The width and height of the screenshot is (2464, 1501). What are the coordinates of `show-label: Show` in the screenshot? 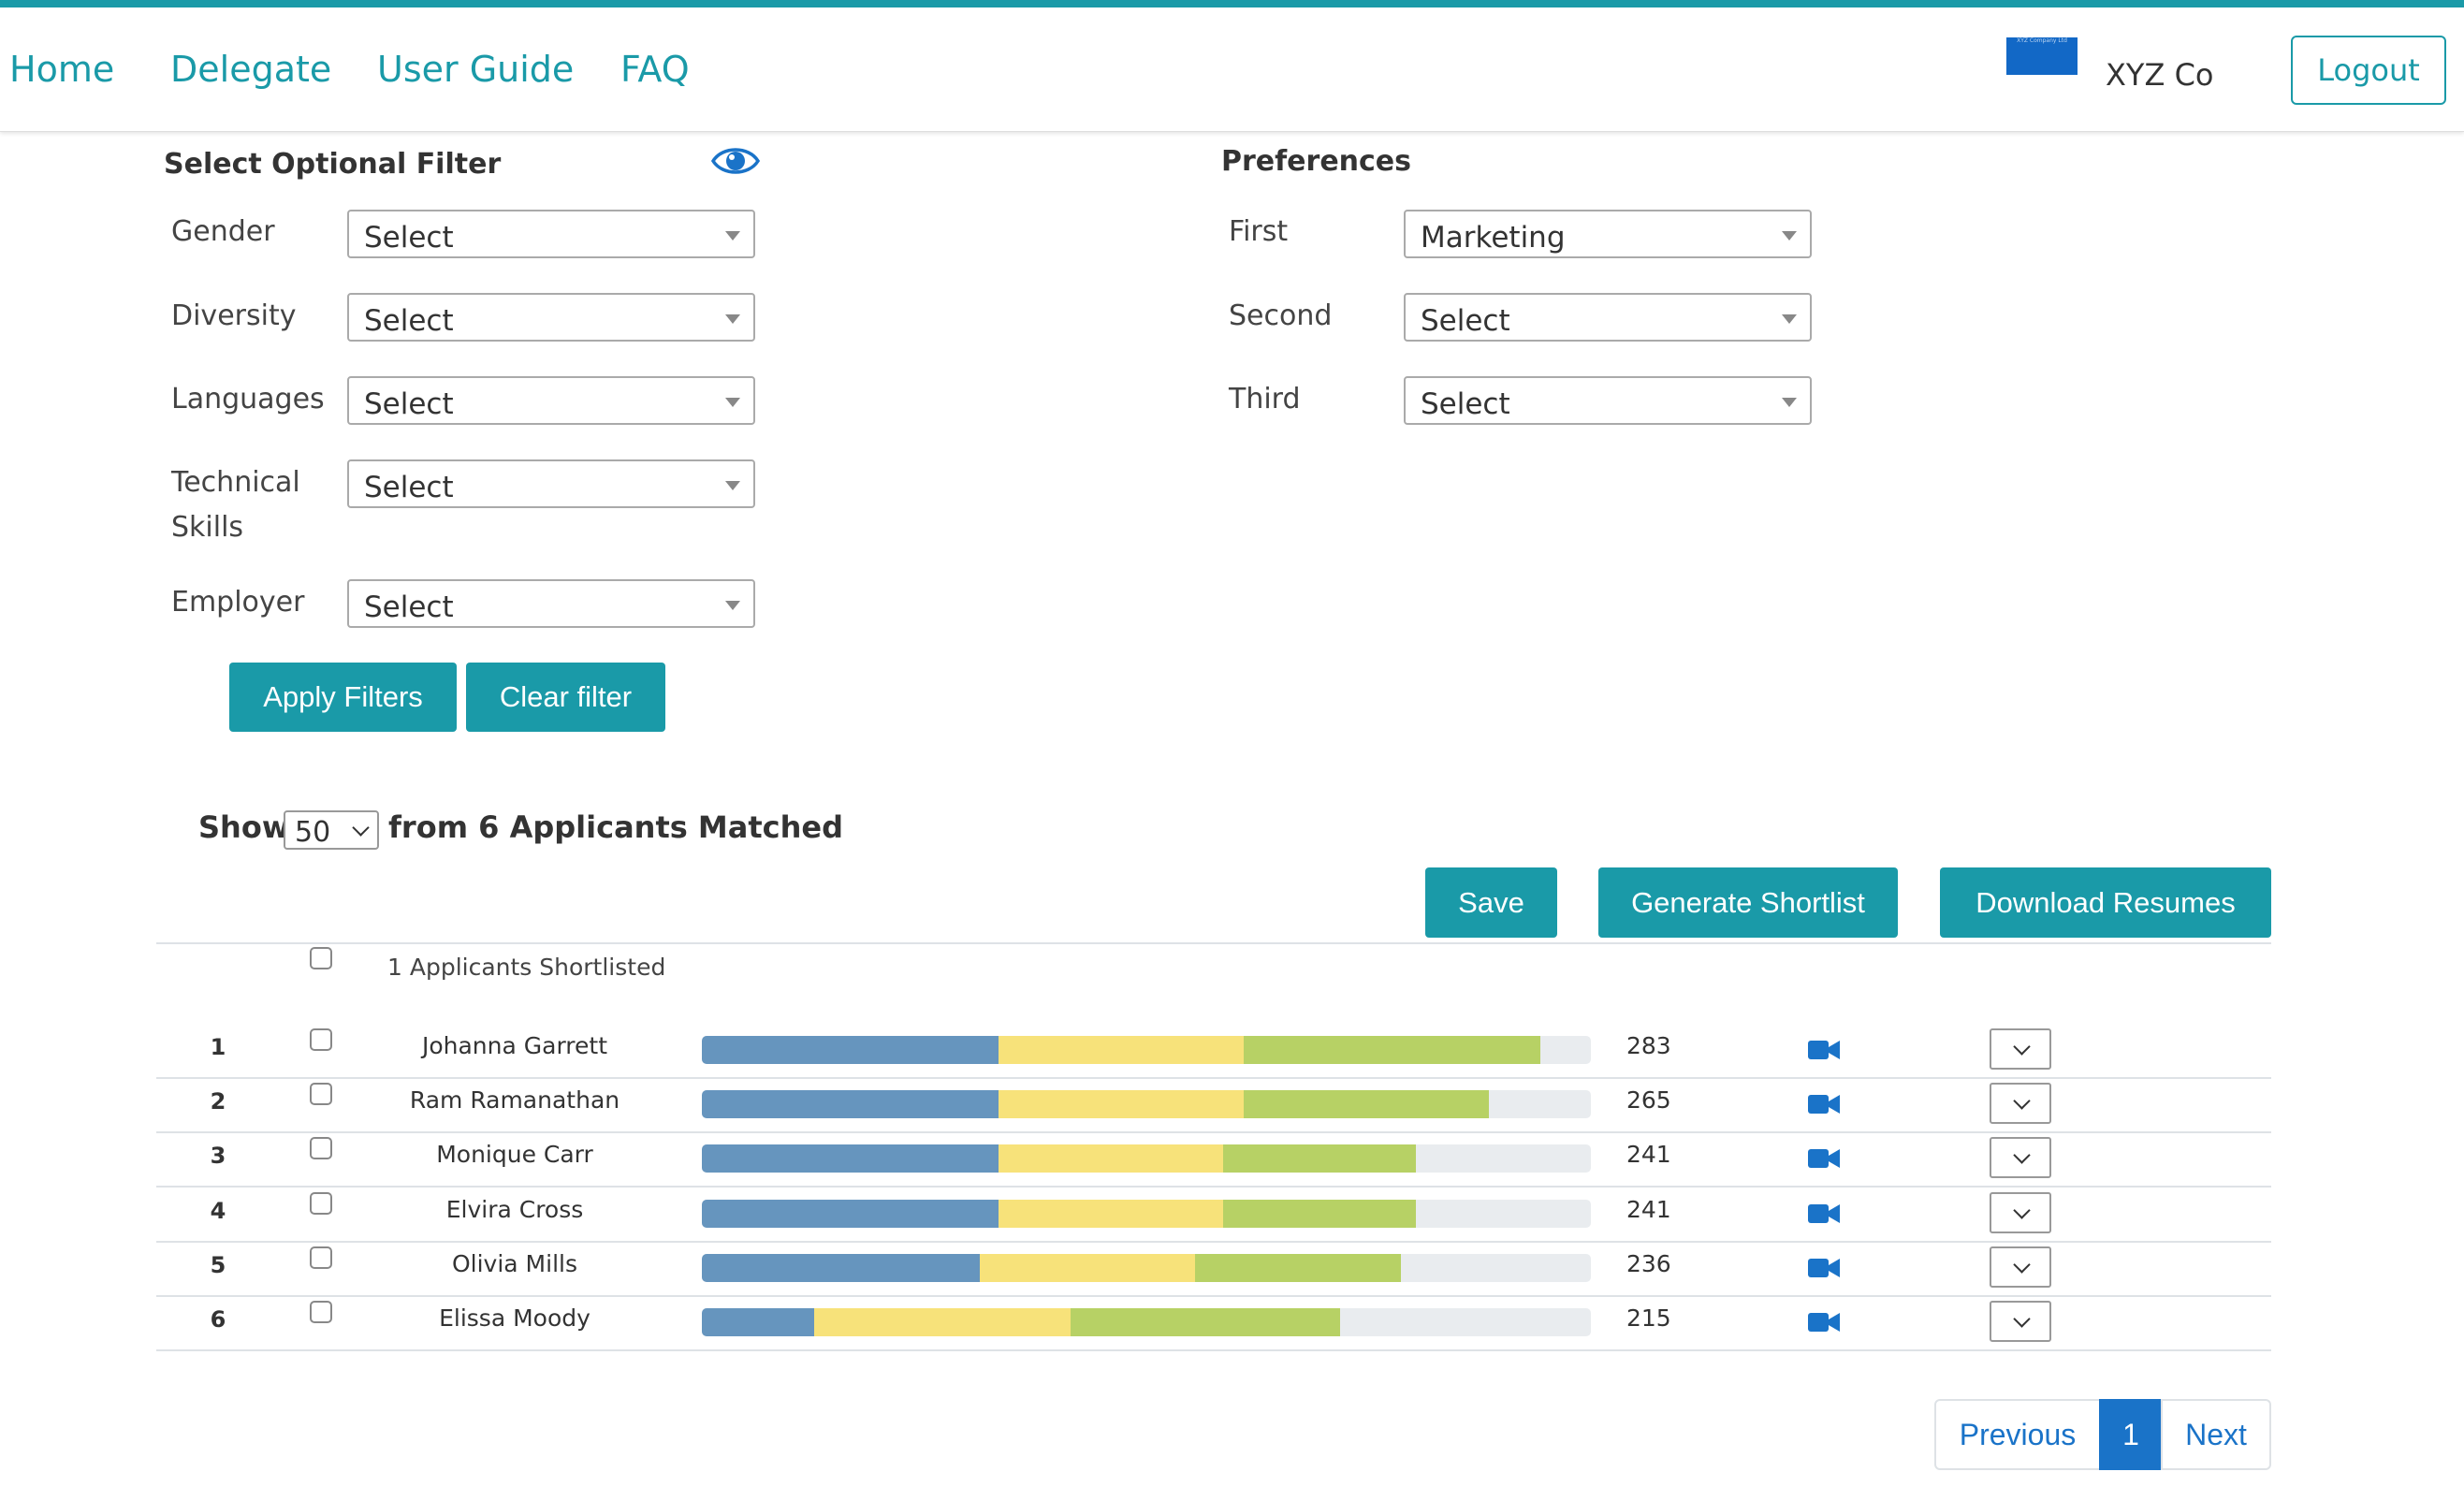 It's located at (244, 827).